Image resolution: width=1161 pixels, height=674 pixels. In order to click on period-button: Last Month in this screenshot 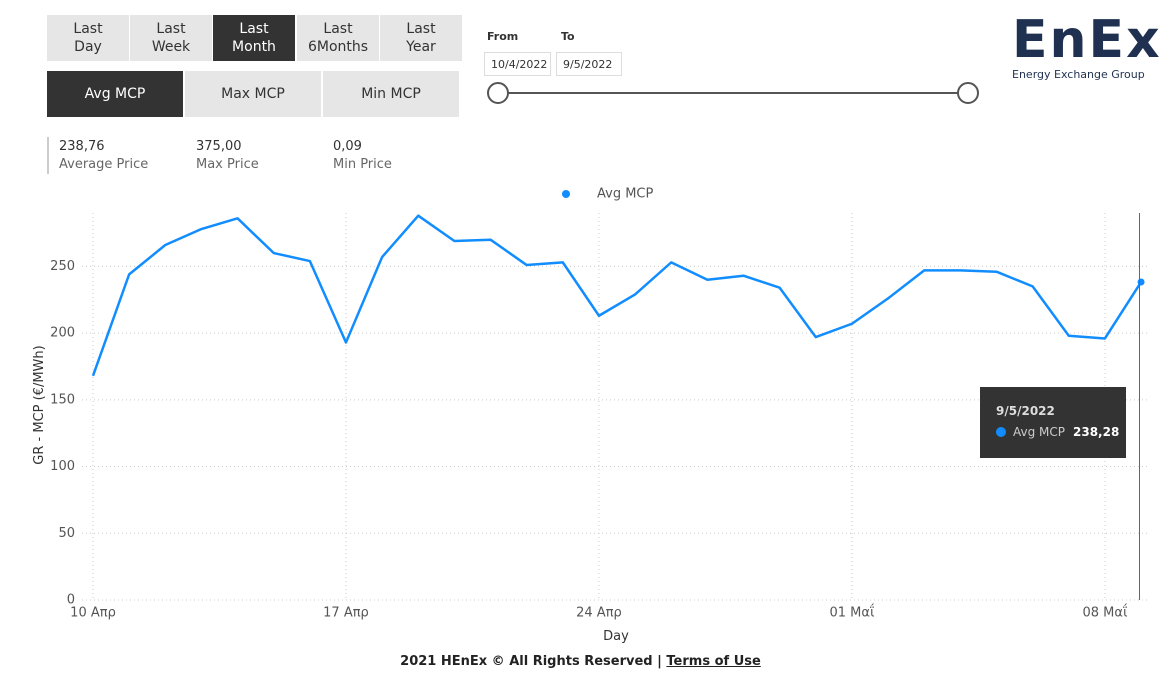, I will do `click(254, 38)`.